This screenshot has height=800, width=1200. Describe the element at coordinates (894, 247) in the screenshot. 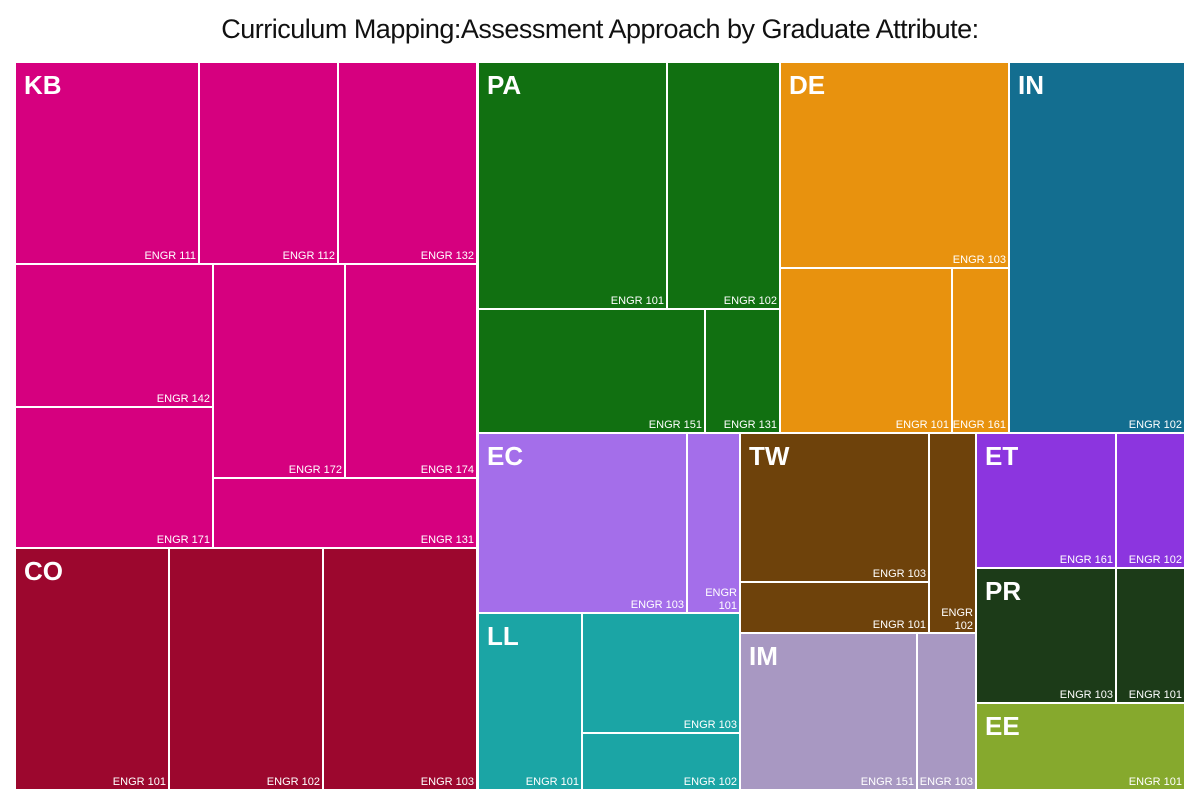

I see `group-de: ENGR 103 ENGR 101 ENGR 161 DE` at that location.